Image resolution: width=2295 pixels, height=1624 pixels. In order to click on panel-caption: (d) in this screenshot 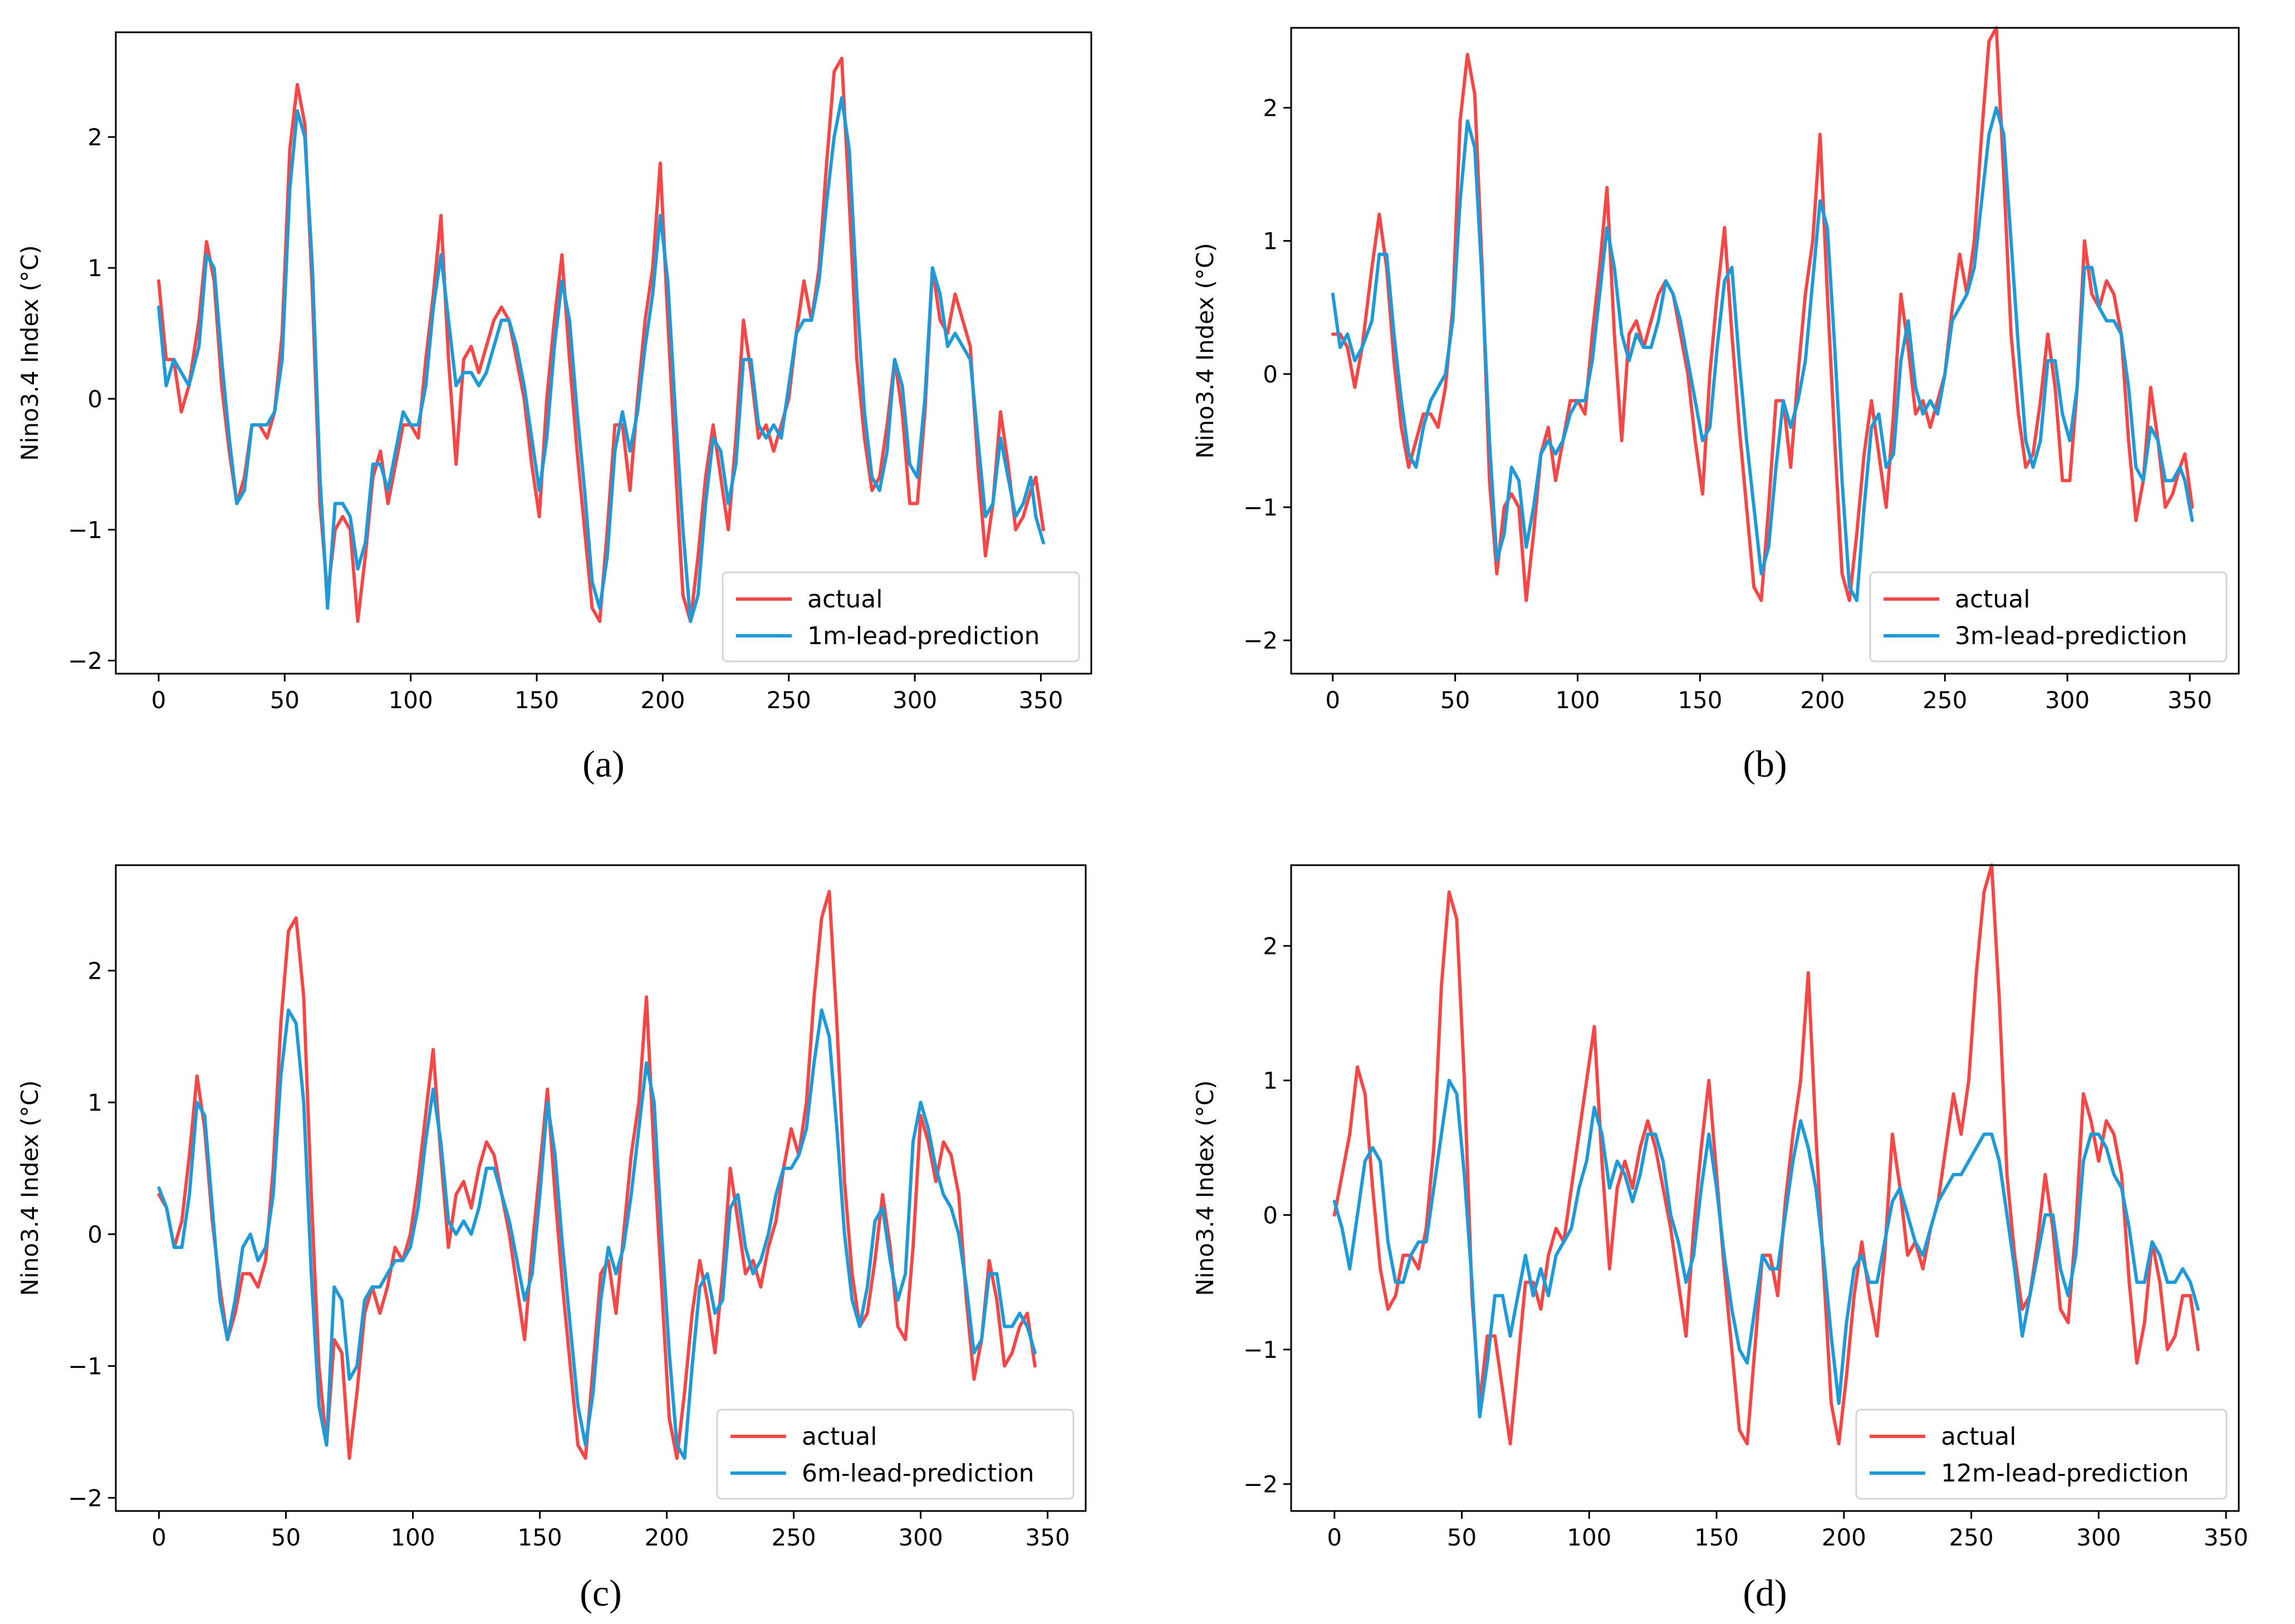, I will do `click(1765, 1593)`.